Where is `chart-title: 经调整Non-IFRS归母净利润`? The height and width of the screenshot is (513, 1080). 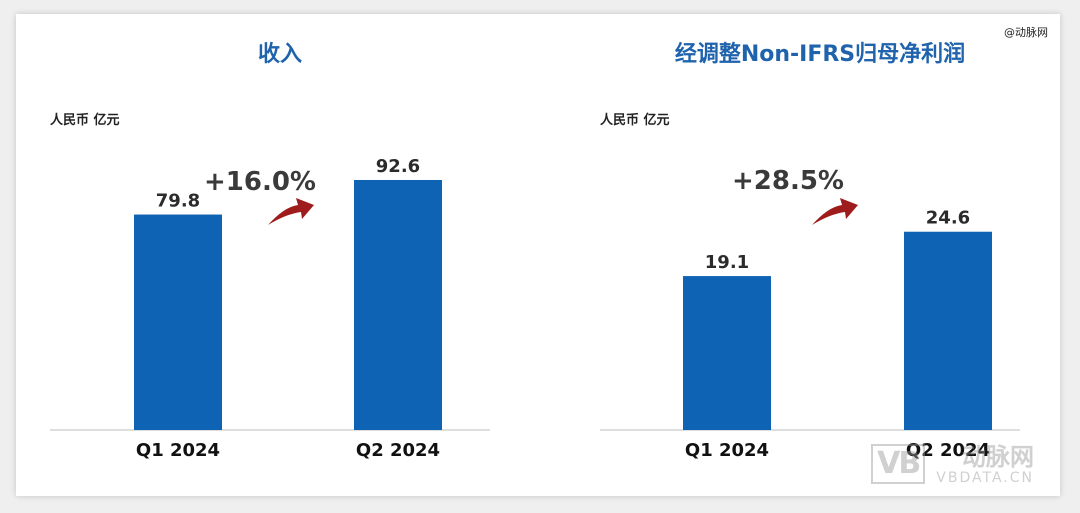 chart-title: 经调整Non-IFRS归母净利润 is located at coordinates (820, 54).